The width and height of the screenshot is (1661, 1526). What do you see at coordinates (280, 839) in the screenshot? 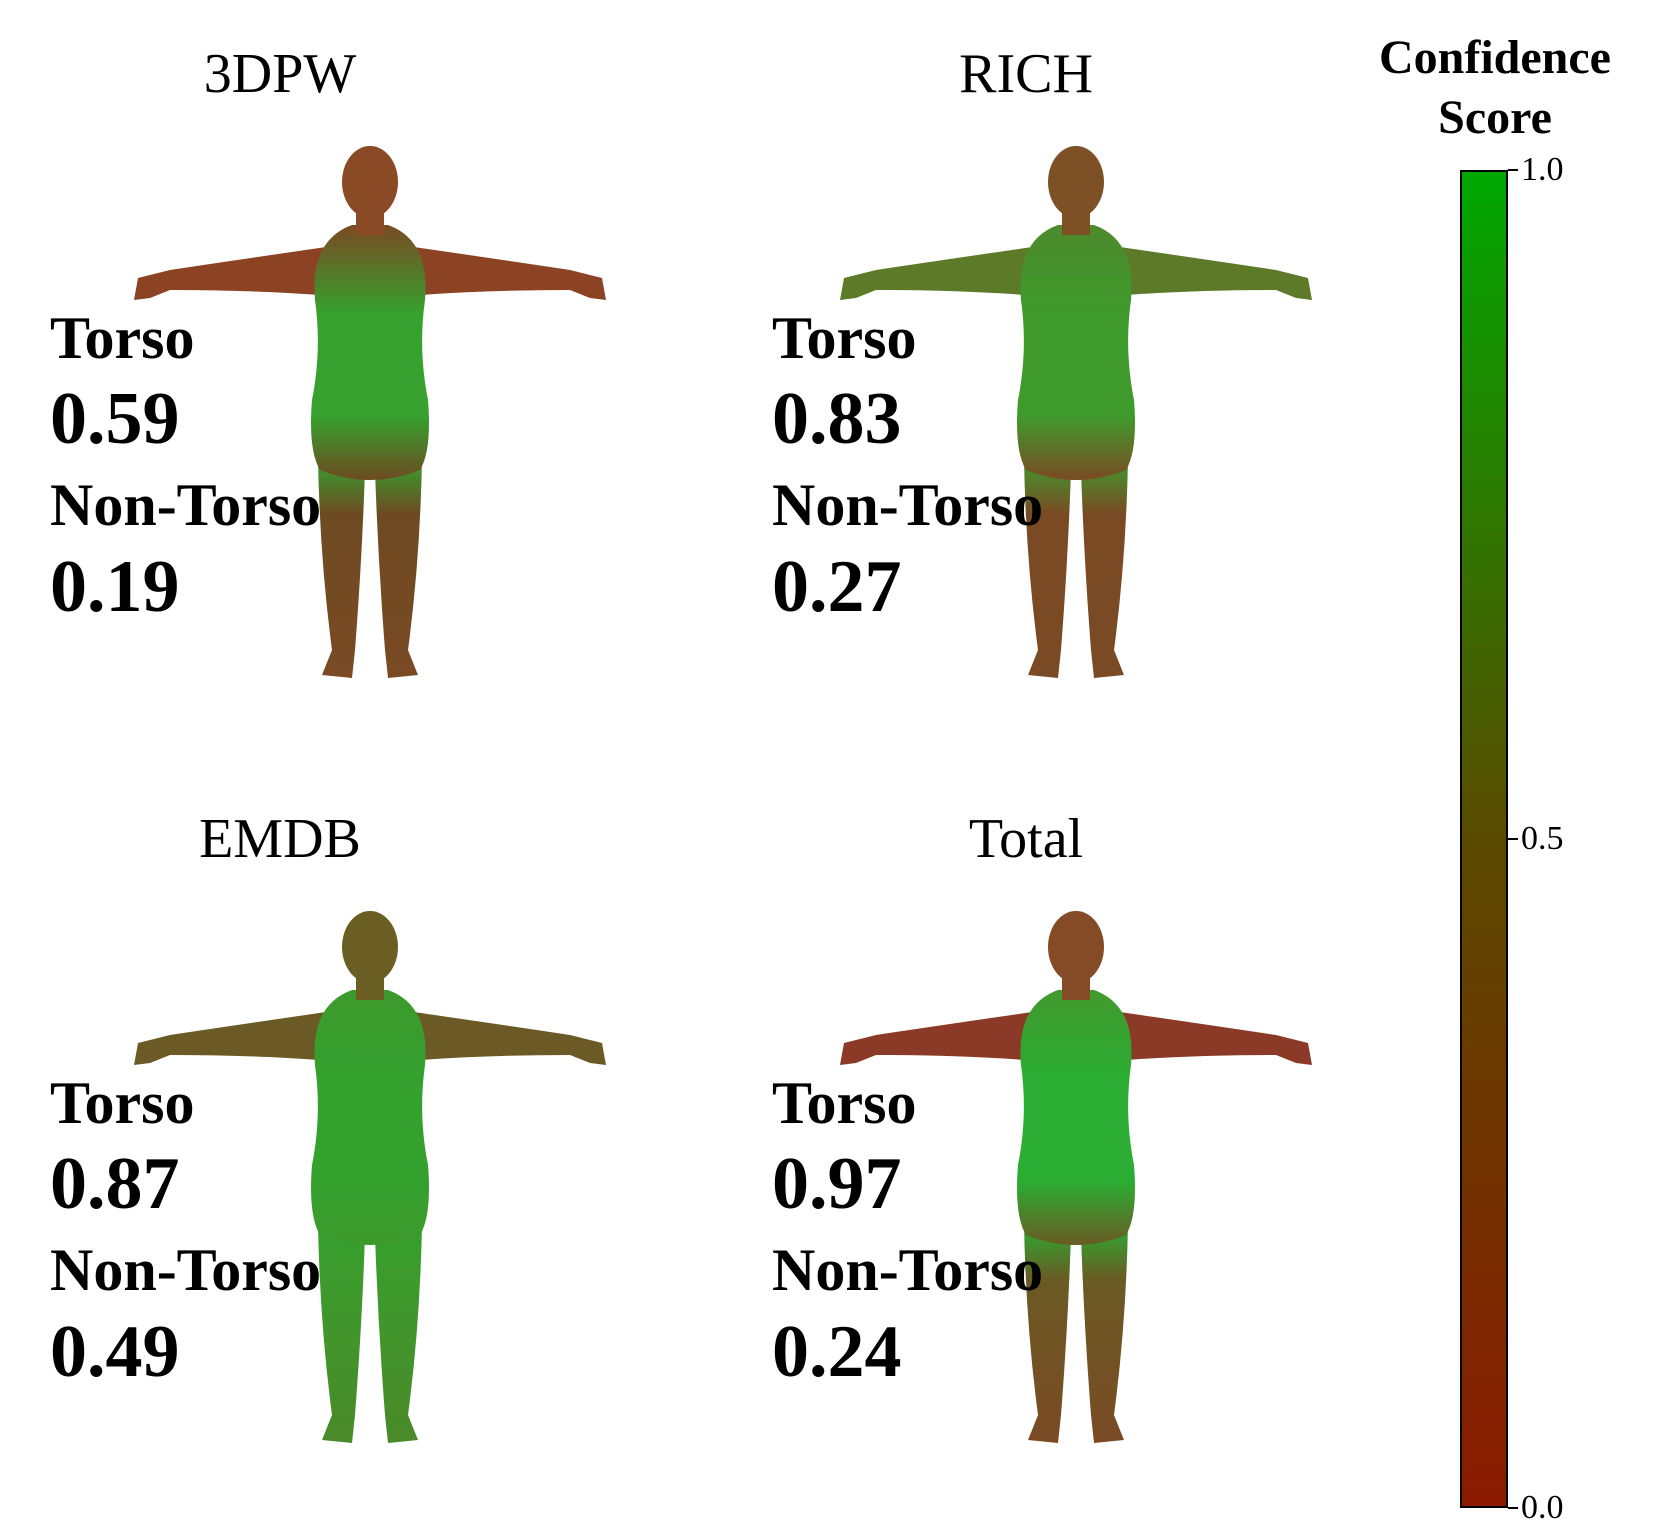
I see `panel-title: EMDB` at bounding box center [280, 839].